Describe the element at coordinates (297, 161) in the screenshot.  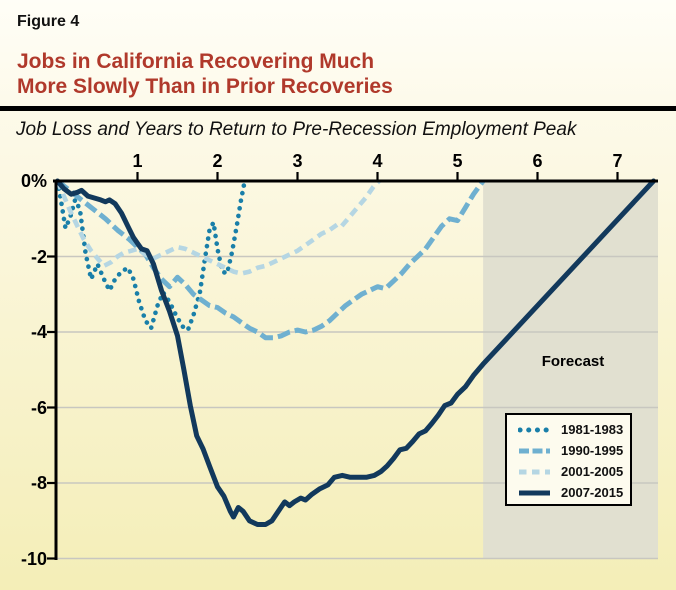
I see `x-axis-tick-label: 3` at that location.